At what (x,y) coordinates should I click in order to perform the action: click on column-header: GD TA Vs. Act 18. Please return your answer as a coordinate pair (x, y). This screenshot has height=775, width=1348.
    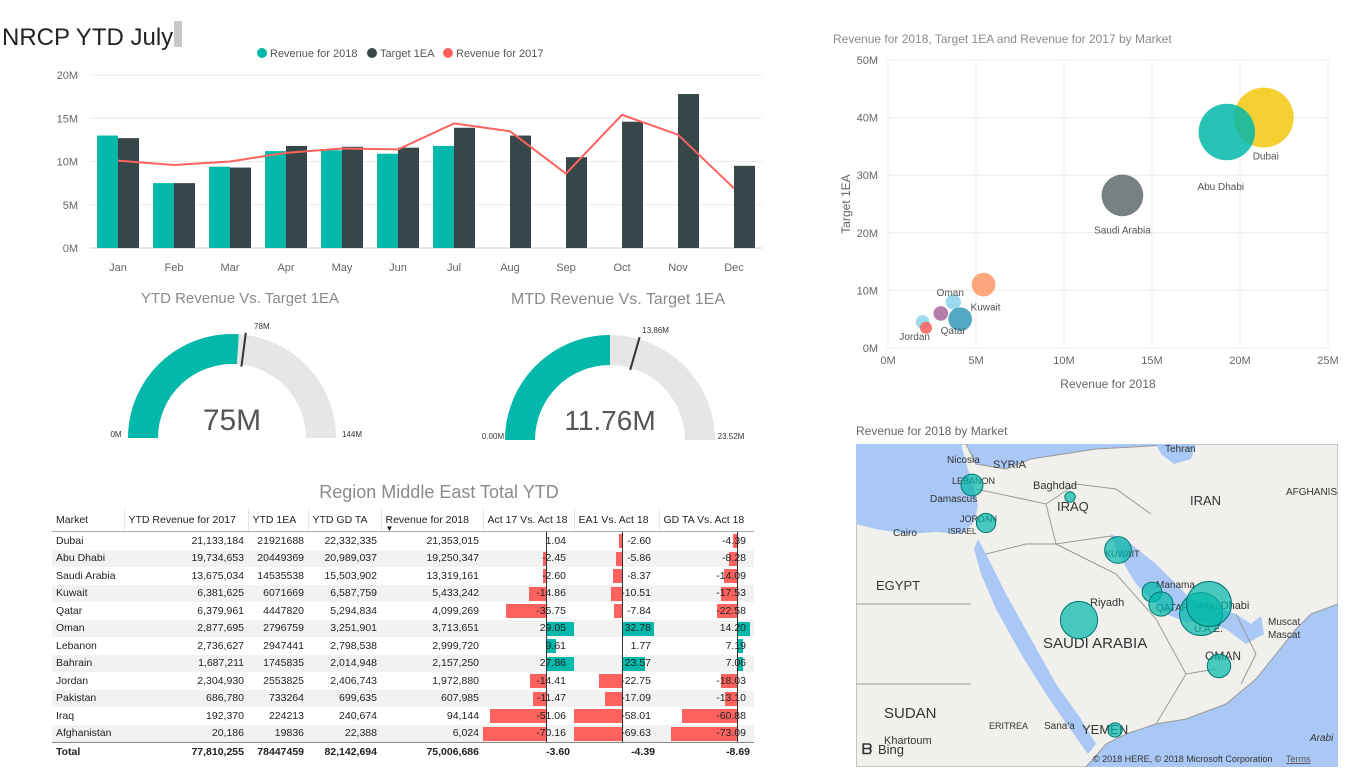
    Looking at the image, I should click on (706, 520).